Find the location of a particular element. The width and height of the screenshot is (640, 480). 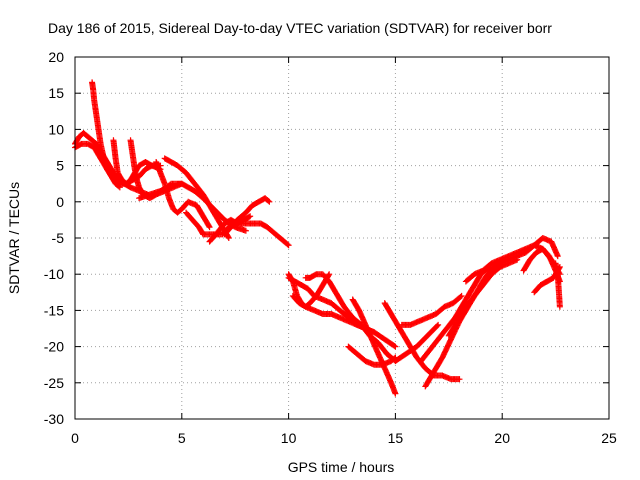

y-tick-label: 5 is located at coordinates (60, 166).